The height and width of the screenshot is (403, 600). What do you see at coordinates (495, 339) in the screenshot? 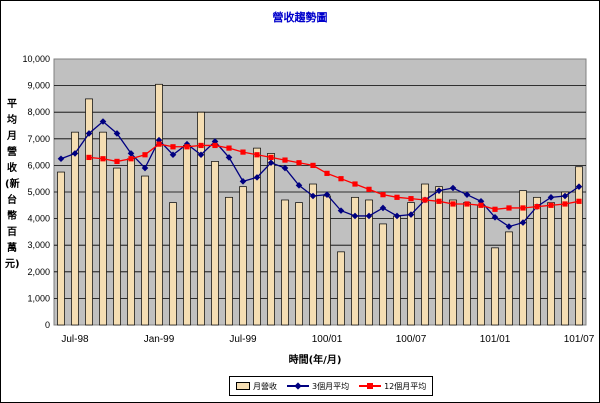
I see `x-tick-label: 101/01` at bounding box center [495, 339].